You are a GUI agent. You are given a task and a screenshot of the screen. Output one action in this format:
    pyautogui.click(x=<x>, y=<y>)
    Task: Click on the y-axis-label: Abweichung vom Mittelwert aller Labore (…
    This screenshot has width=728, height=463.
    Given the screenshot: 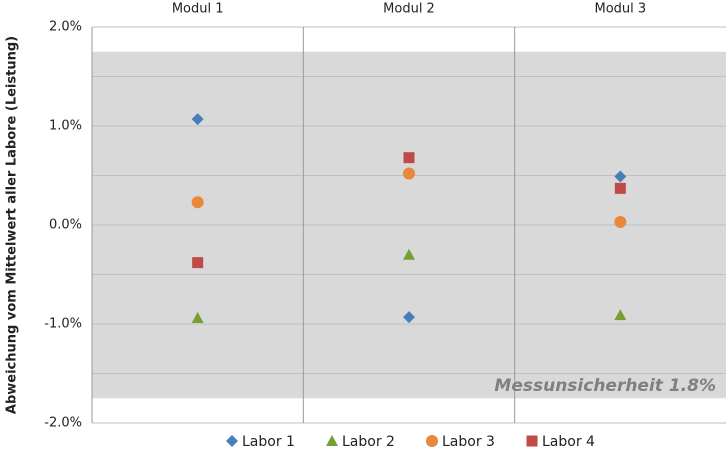 What is the action you would take?
    pyautogui.click(x=12, y=225)
    